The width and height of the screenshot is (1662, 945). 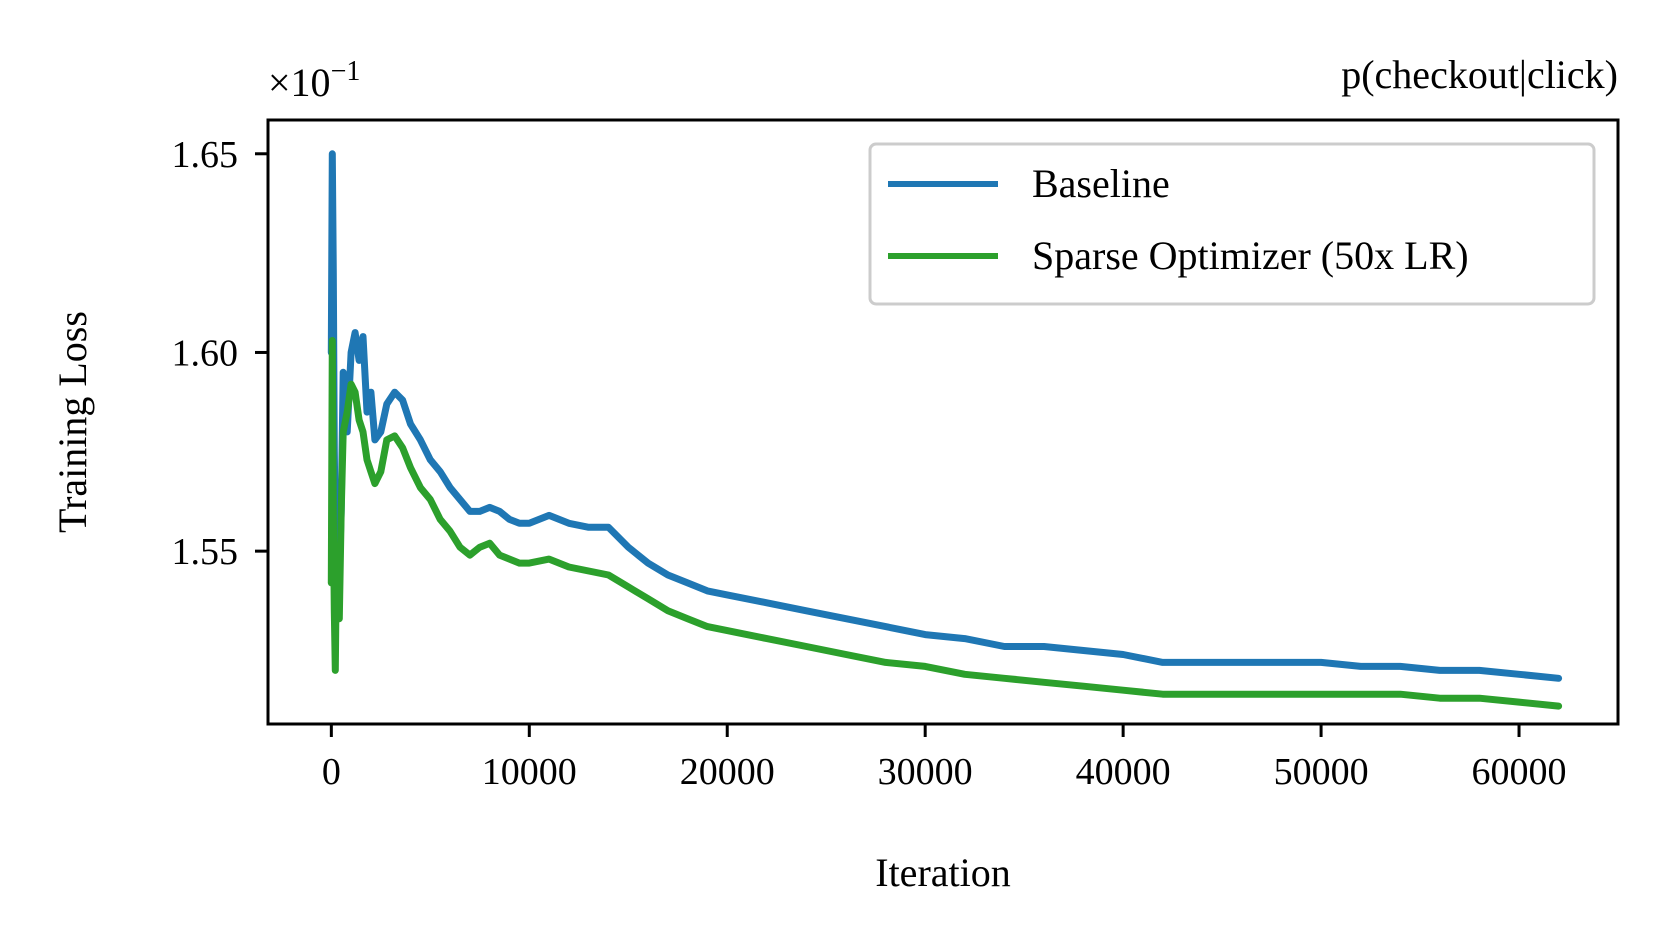 I want to click on x-tick-label: 40000, so click(x=1123, y=772).